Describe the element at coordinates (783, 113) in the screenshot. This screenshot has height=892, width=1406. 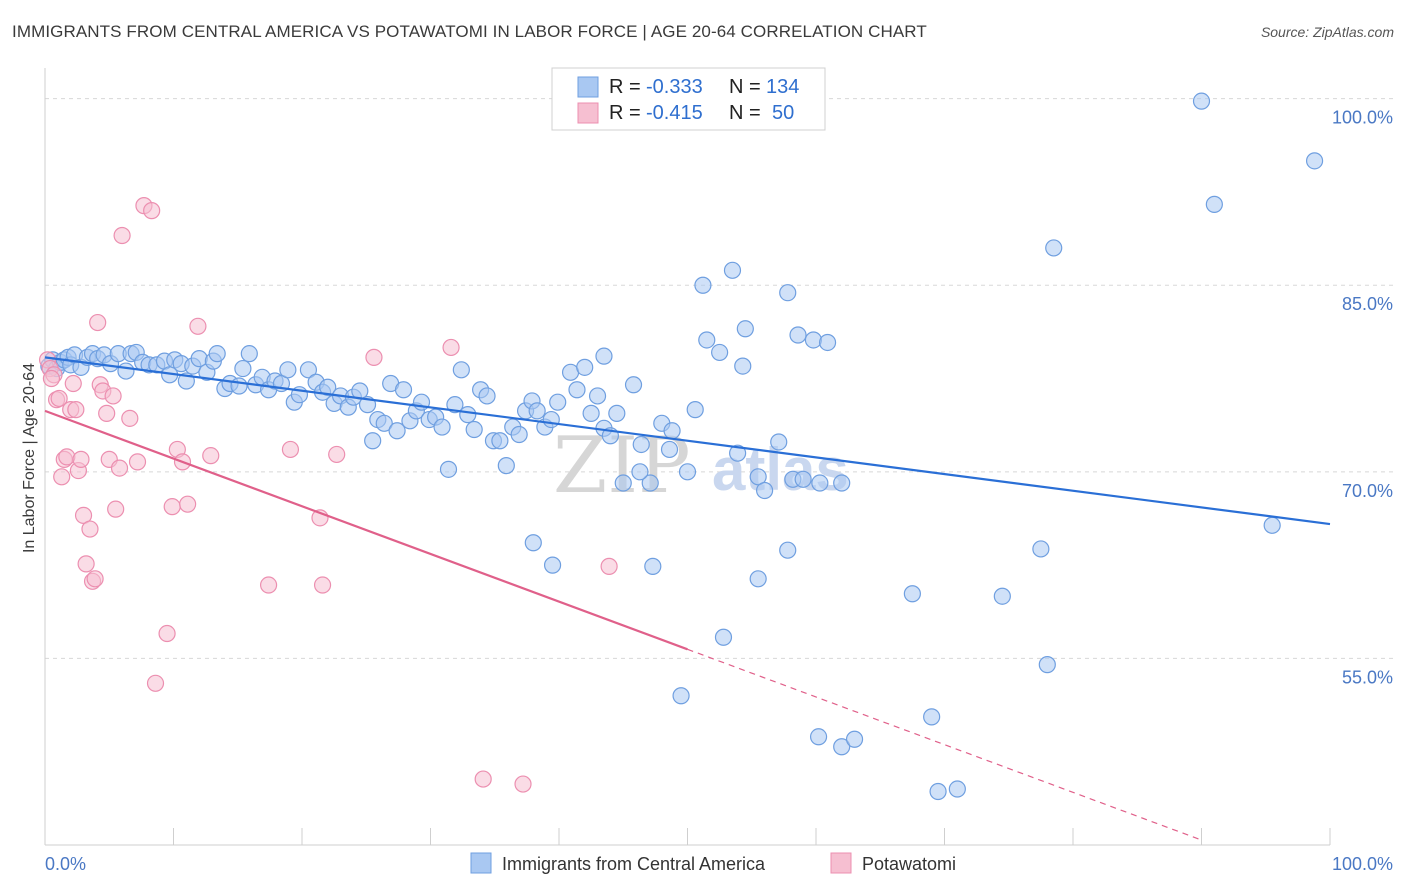
I see `legend-n-value-2: 50` at that location.